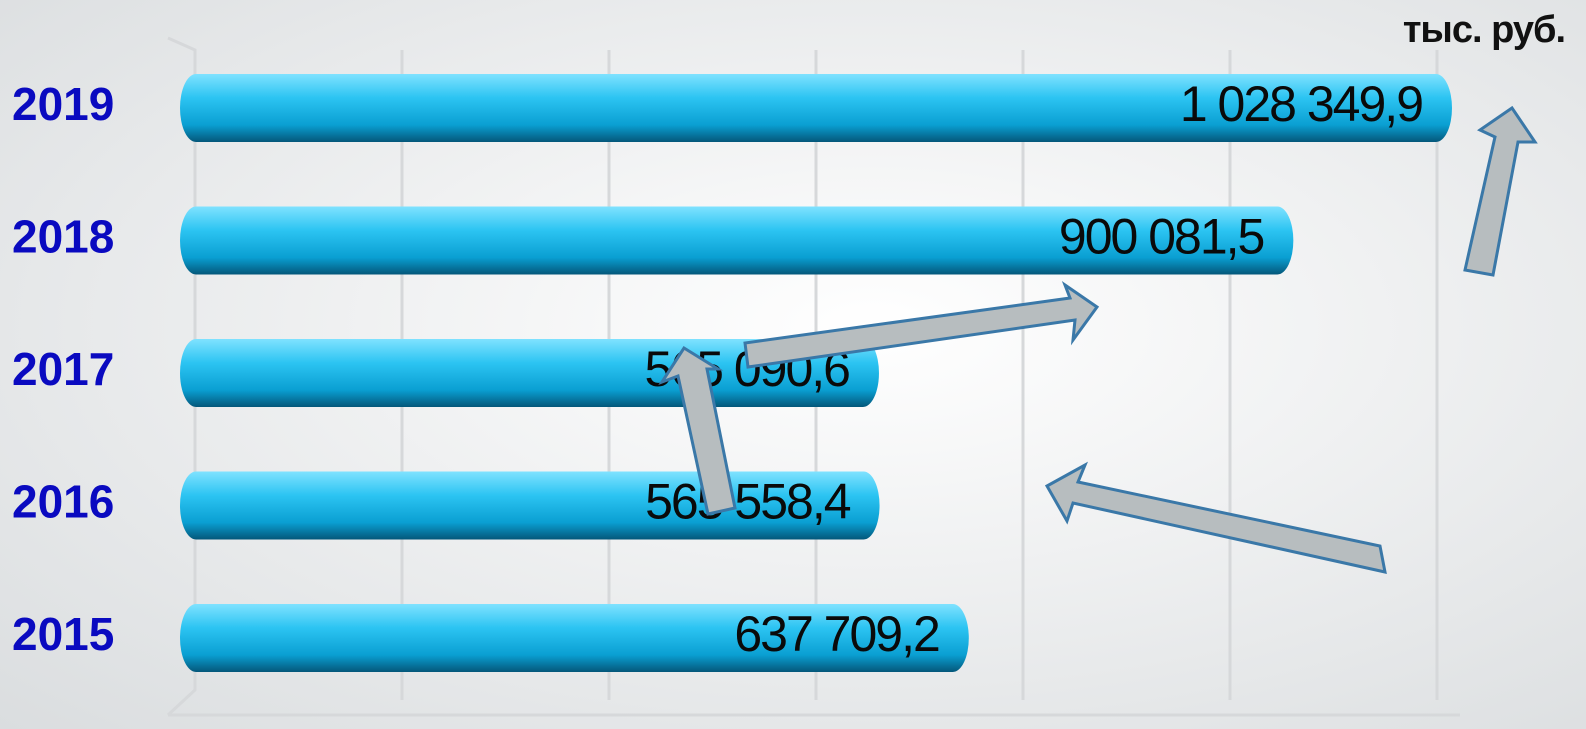  Describe the element at coordinates (63, 634) in the screenshot. I see `category-label: 2015` at that location.